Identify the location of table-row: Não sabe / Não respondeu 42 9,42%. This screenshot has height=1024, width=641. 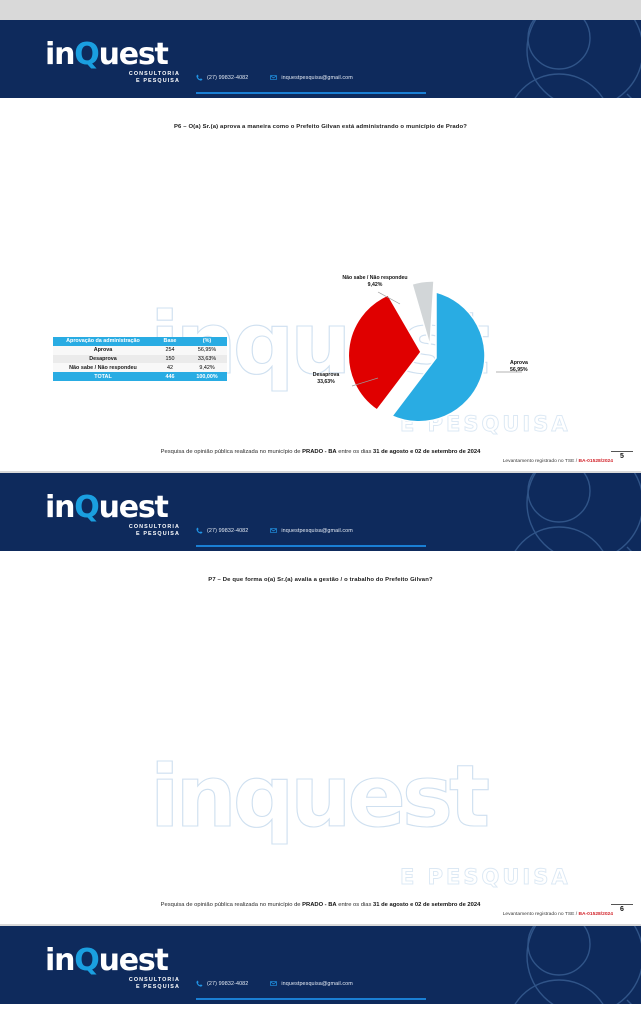
(140, 368).